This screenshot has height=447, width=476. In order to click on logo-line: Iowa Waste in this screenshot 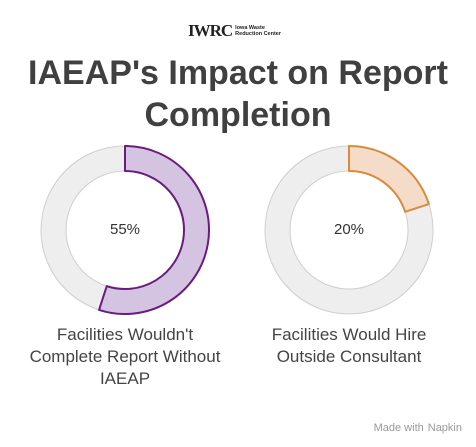, I will do `click(250, 28)`.